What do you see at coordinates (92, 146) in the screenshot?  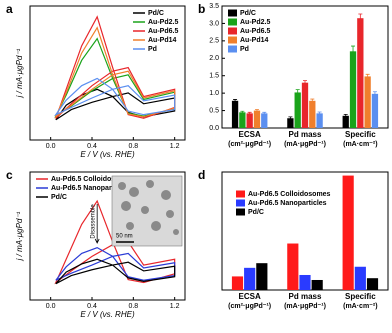 I see `x-tick-label: 0.4` at bounding box center [92, 146].